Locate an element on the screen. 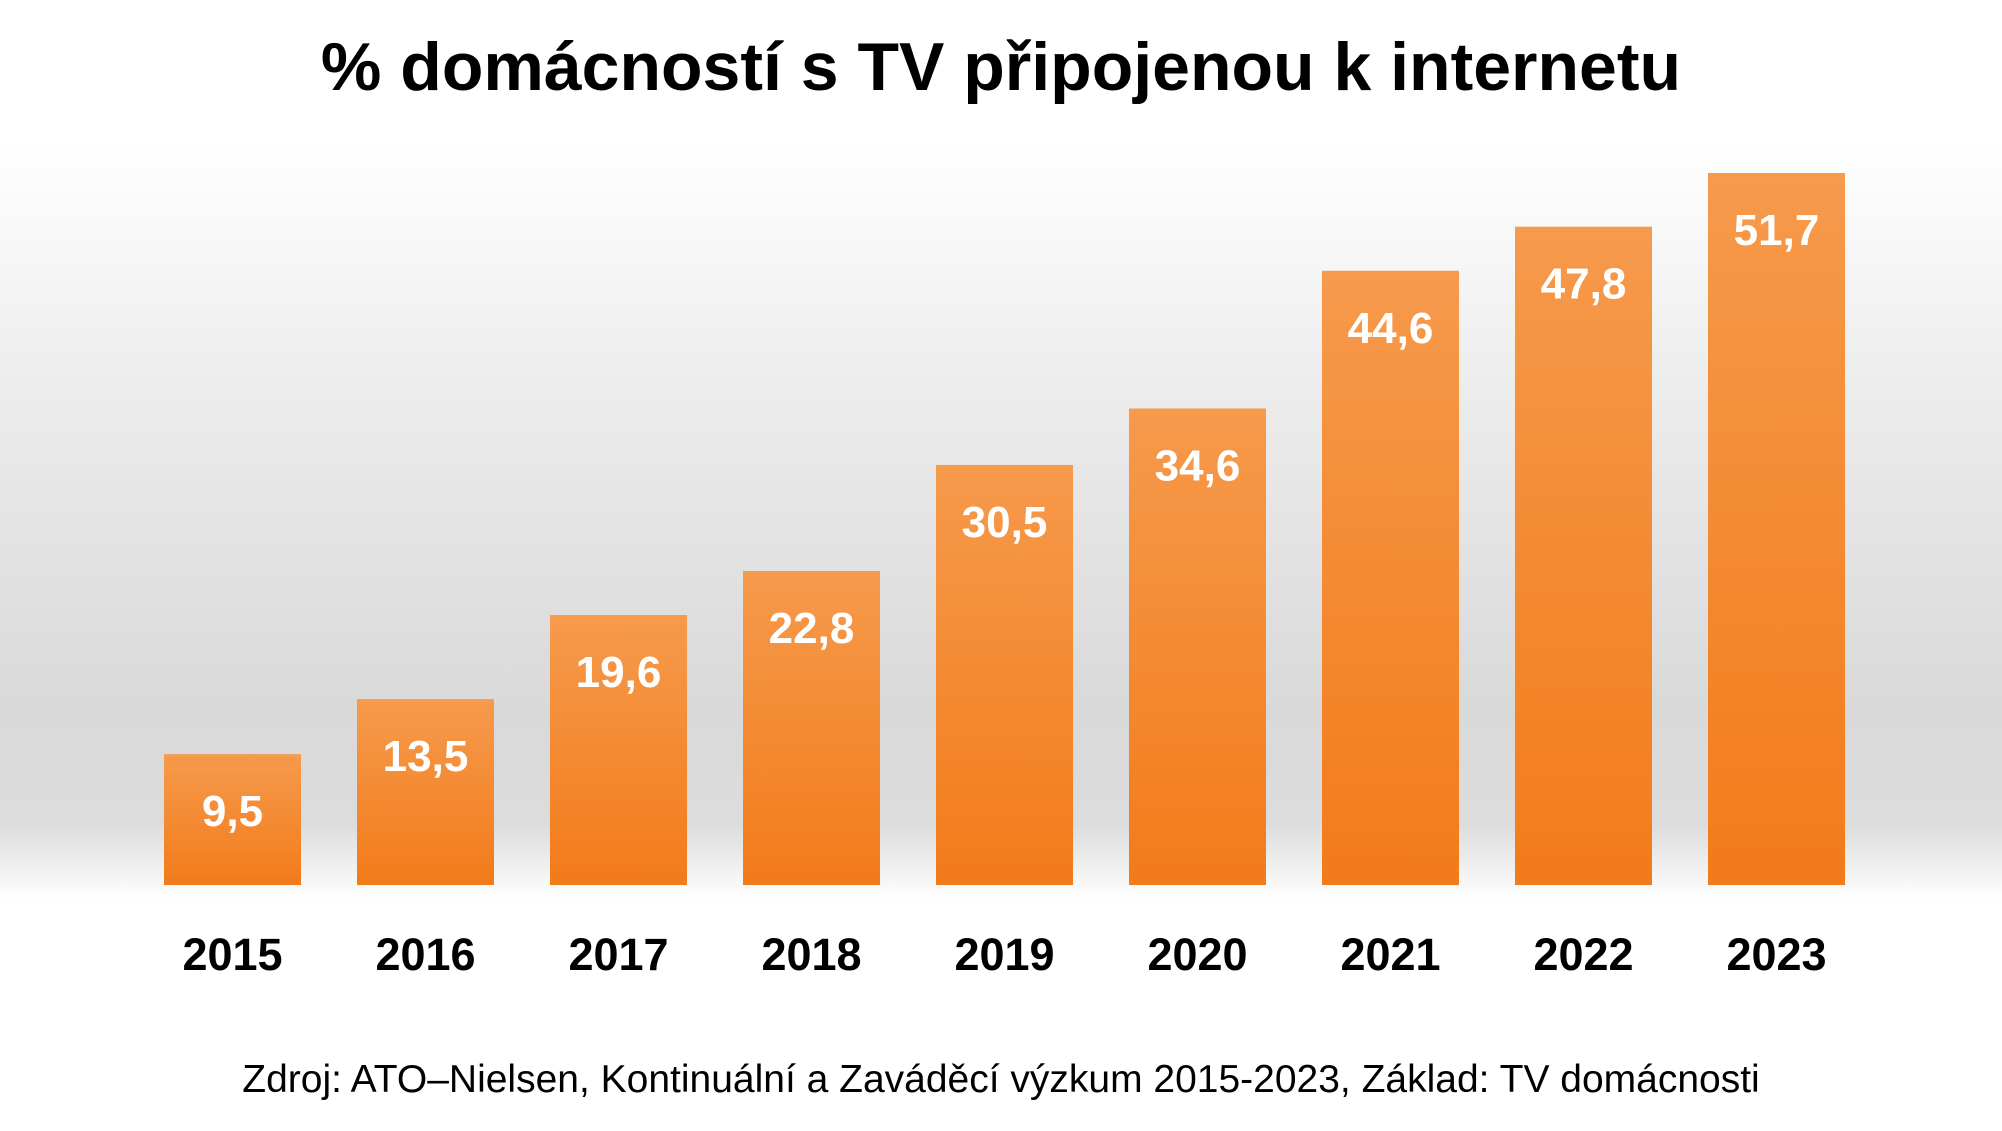 The width and height of the screenshot is (2002, 1131). value-label: 47,8 is located at coordinates (1584, 284).